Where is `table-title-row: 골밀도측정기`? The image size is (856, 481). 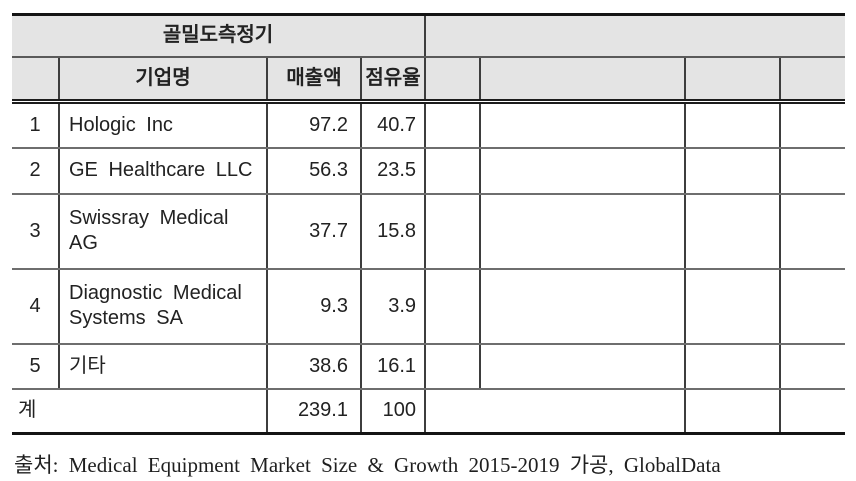 table-title-row: 골밀도측정기 is located at coordinates (429, 36).